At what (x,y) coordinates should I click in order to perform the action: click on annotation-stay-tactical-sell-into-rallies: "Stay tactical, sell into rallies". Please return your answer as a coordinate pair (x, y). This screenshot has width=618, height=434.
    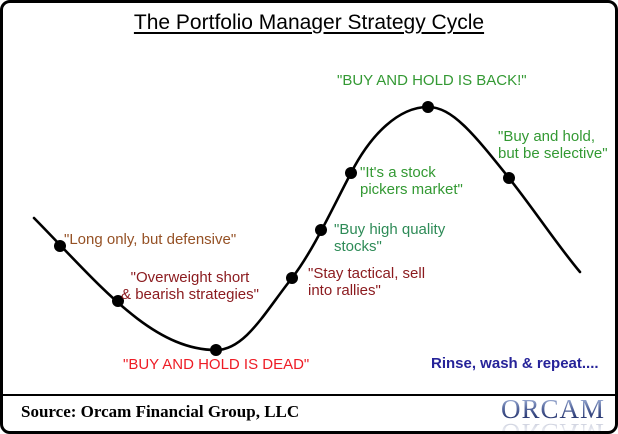
    Looking at the image, I should click on (367, 282).